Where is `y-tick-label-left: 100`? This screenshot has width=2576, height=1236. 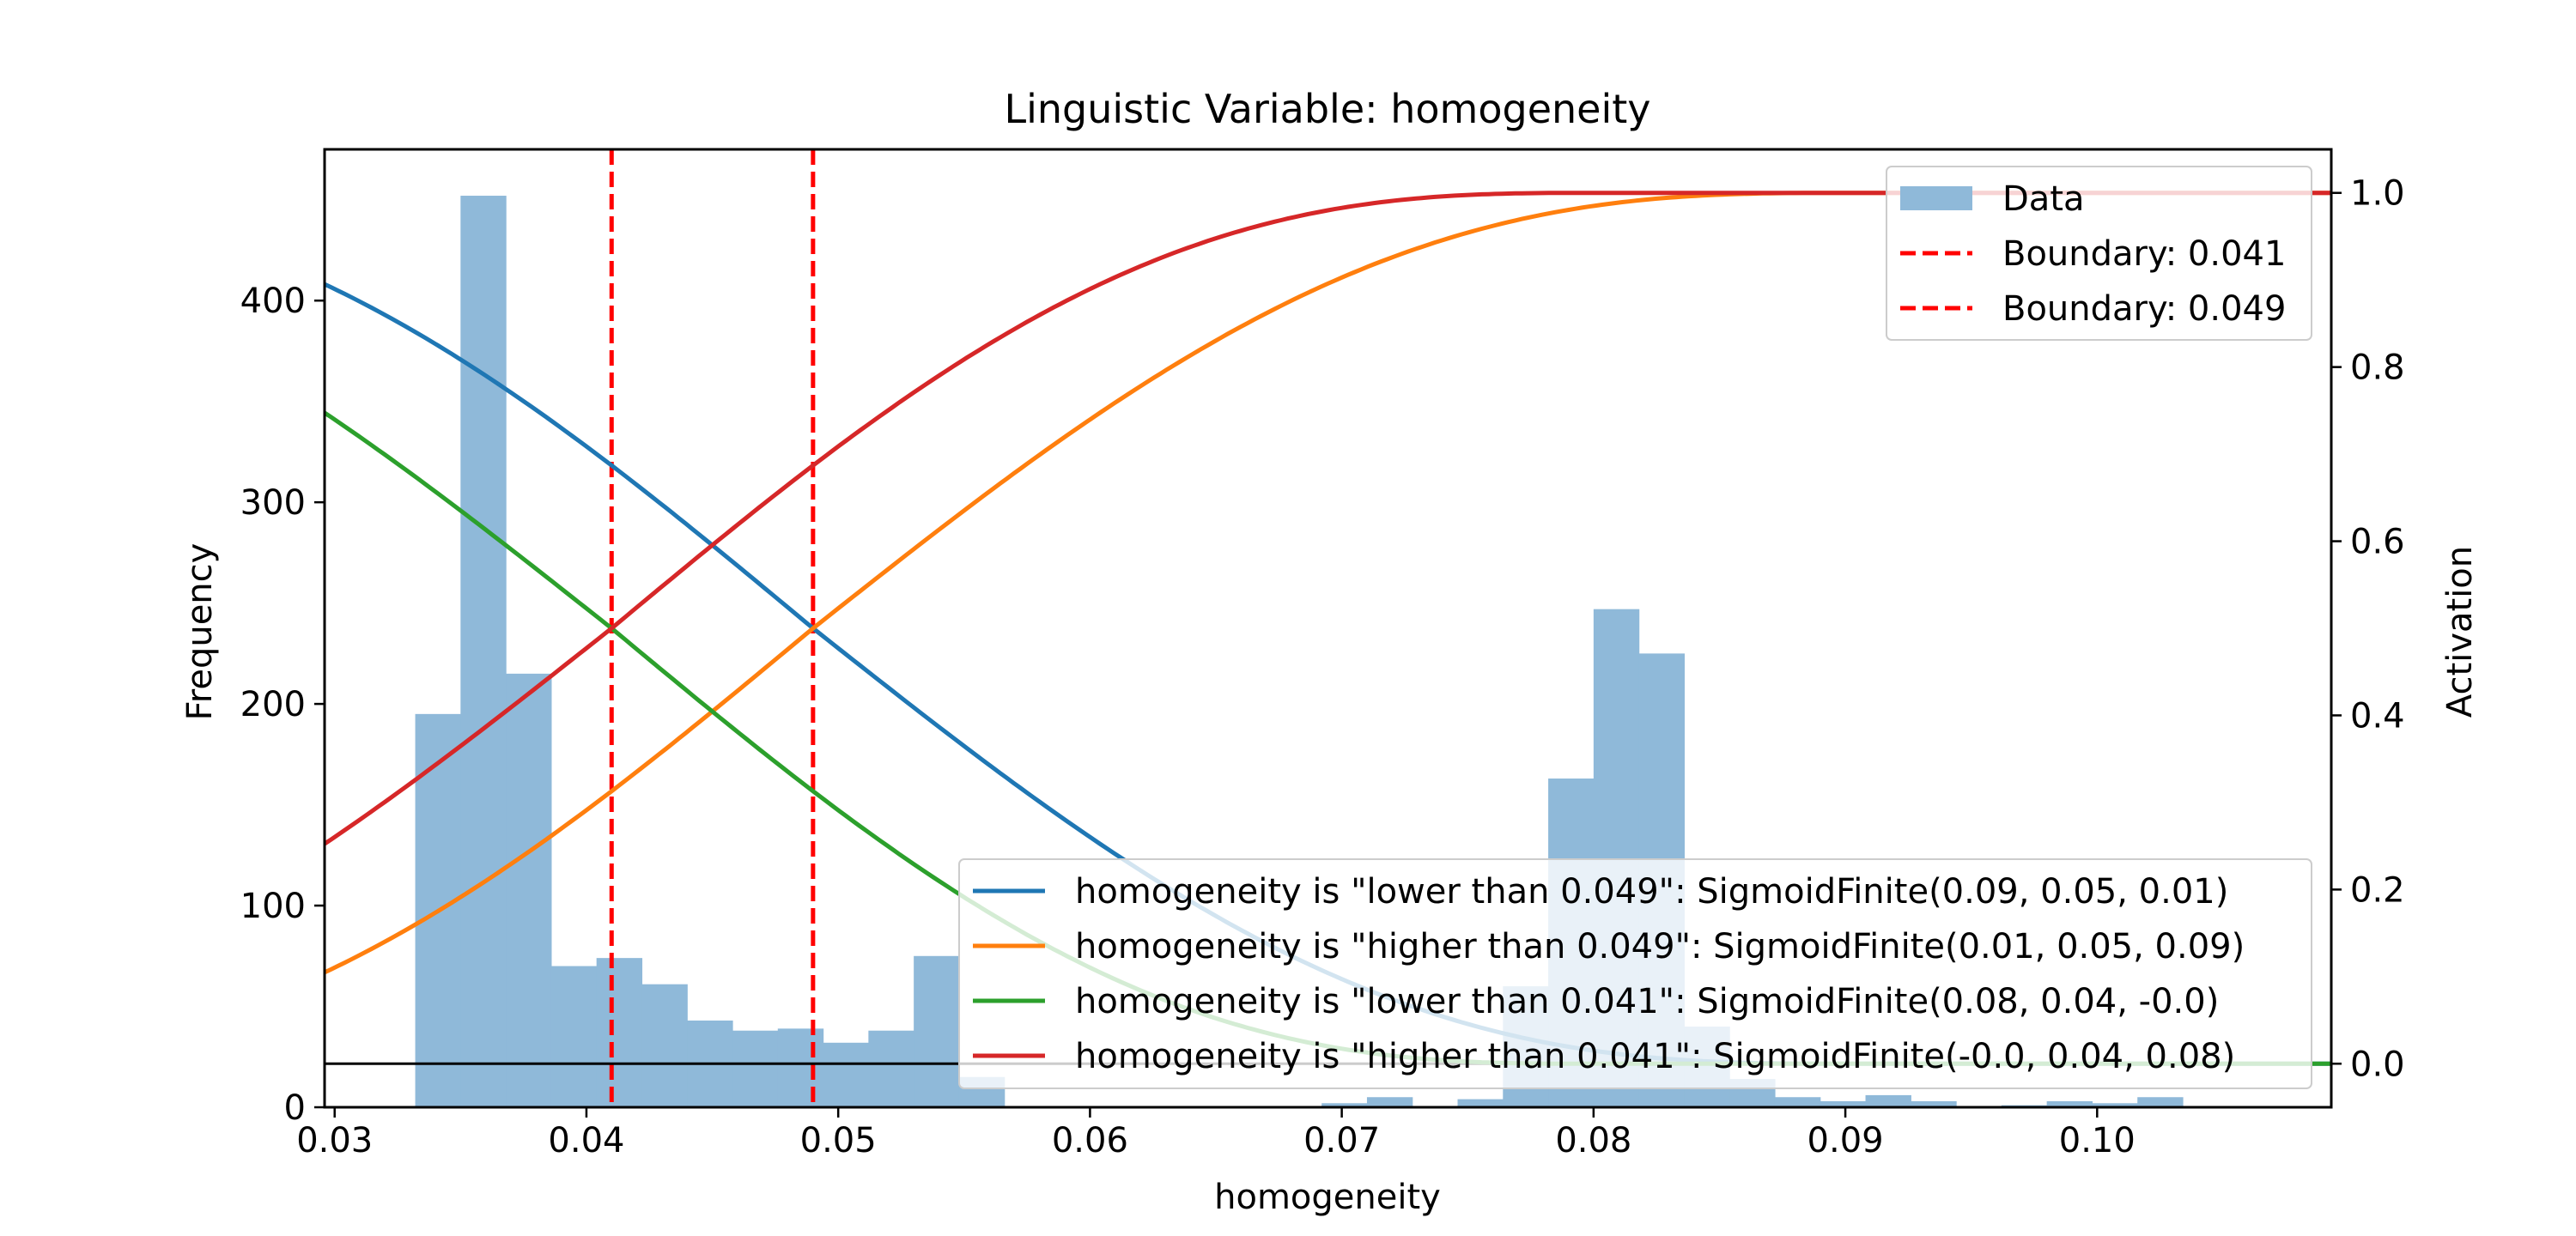 y-tick-label-left: 100 is located at coordinates (273, 906).